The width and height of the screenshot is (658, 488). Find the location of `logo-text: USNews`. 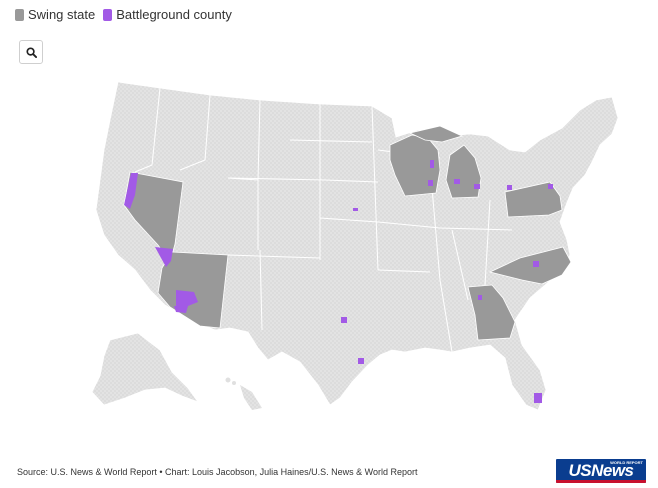

logo-text: USNews is located at coordinates (601, 470).